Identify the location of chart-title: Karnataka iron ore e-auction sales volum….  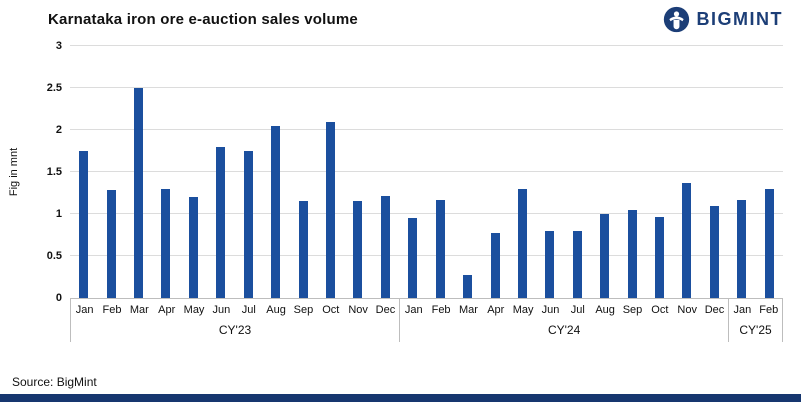
(203, 19).